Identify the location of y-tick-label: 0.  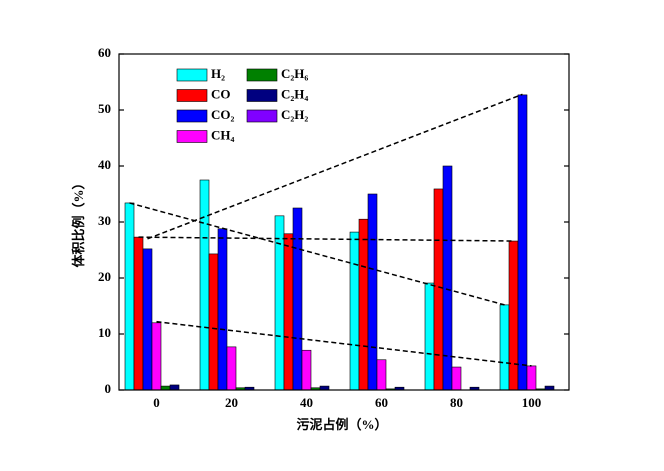
(108, 388).